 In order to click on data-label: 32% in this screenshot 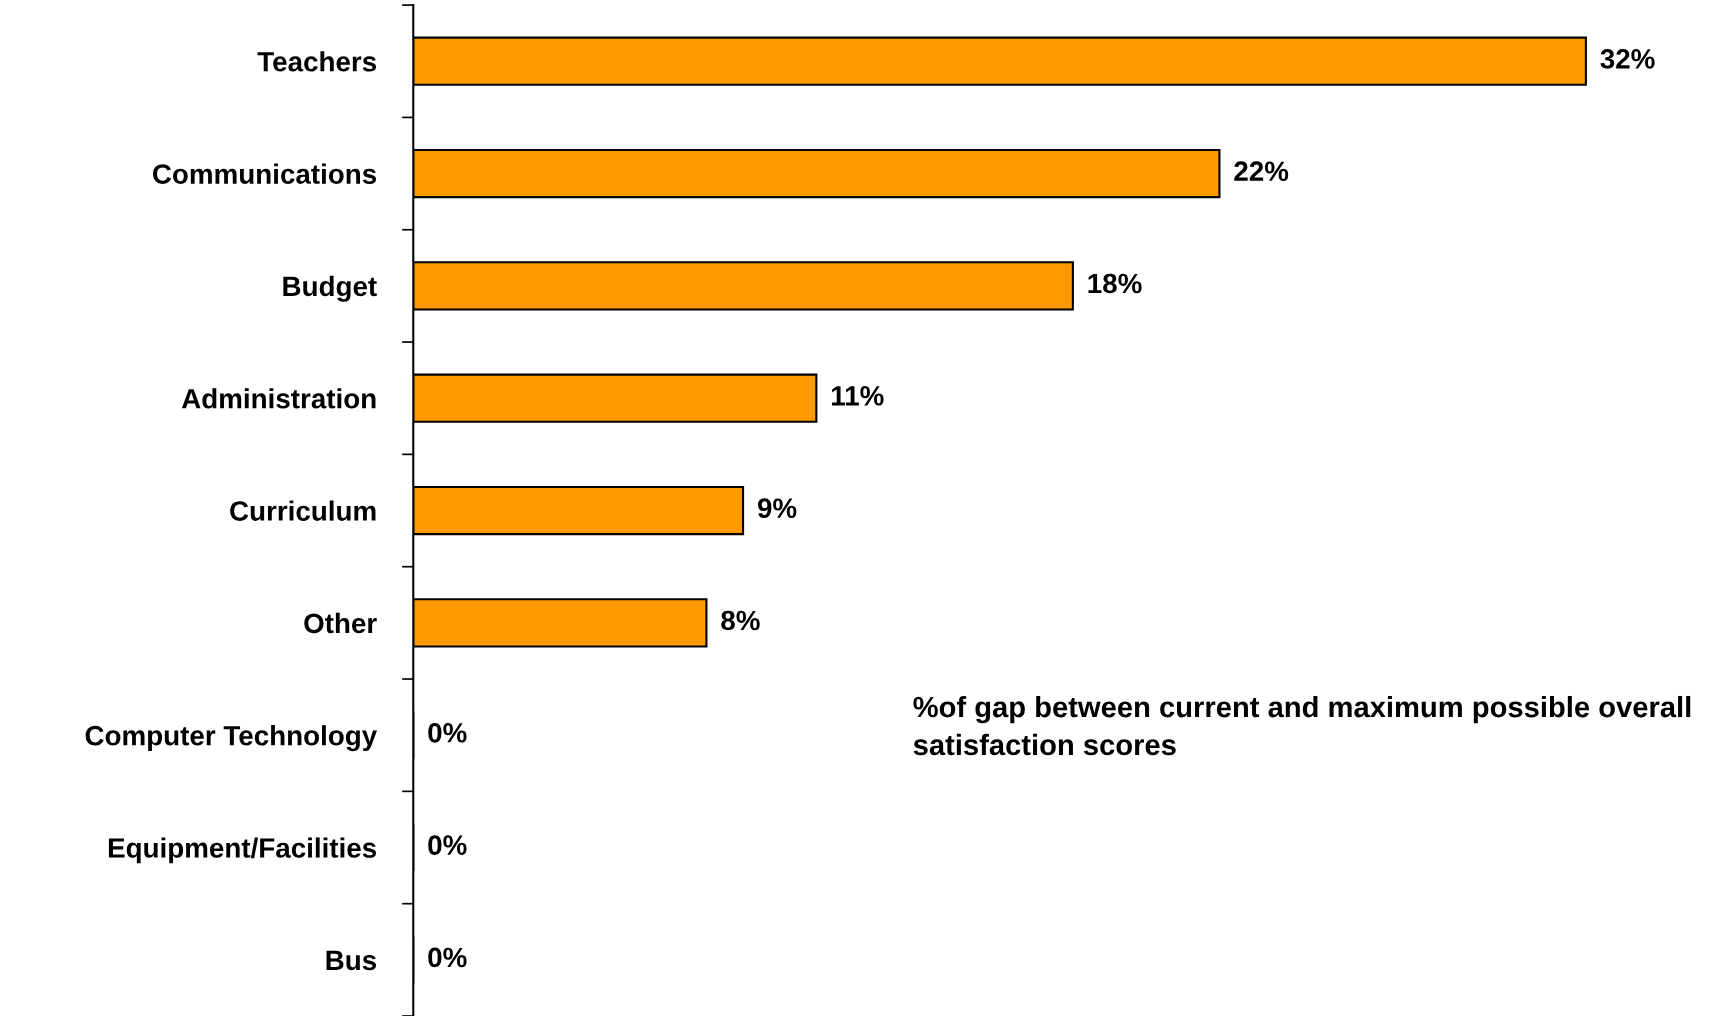, I will do `click(1627, 59)`.